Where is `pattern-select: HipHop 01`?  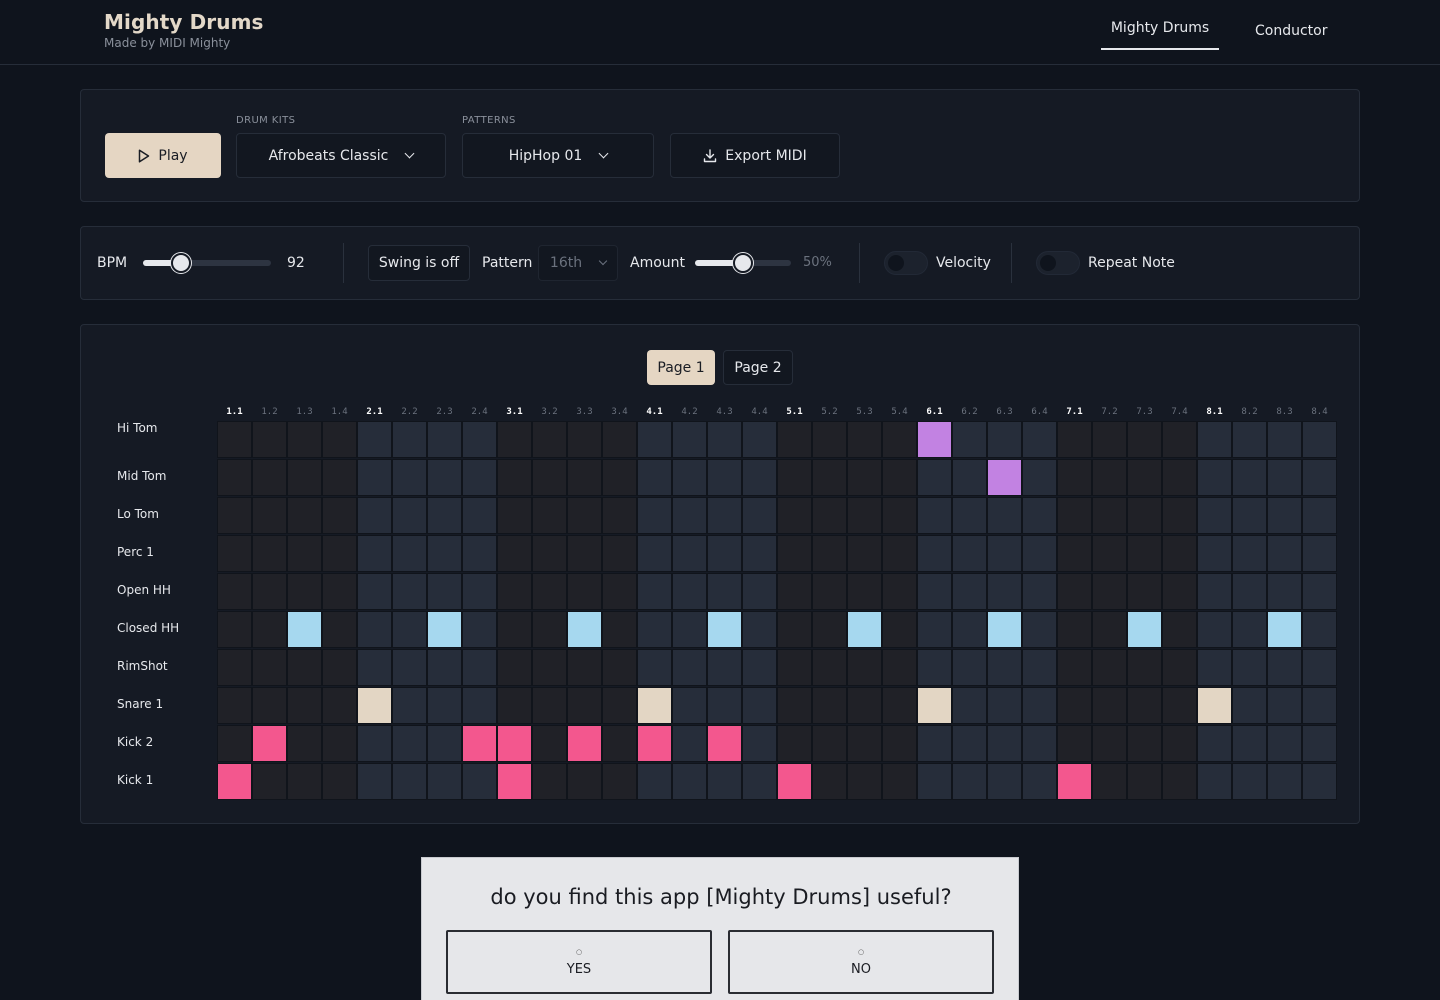 pattern-select: HipHop 01 is located at coordinates (558, 155).